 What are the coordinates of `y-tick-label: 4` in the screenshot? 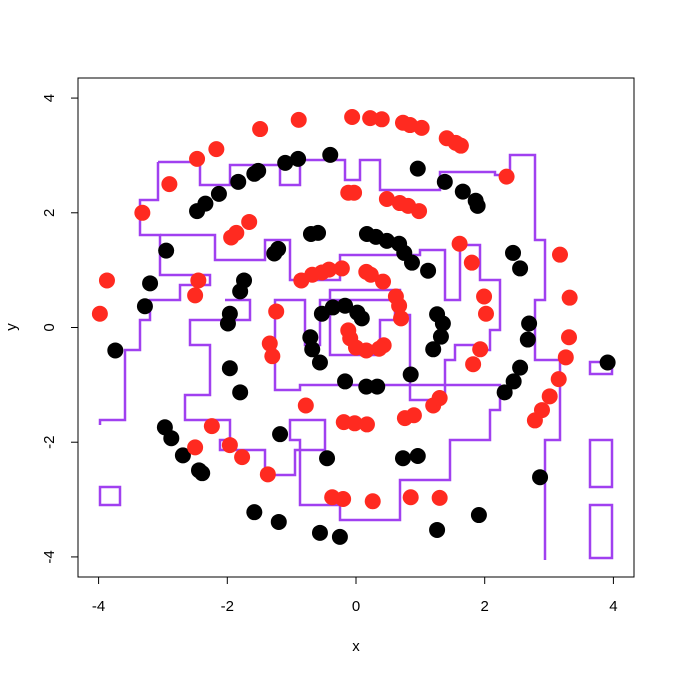 It's located at (49, 98).